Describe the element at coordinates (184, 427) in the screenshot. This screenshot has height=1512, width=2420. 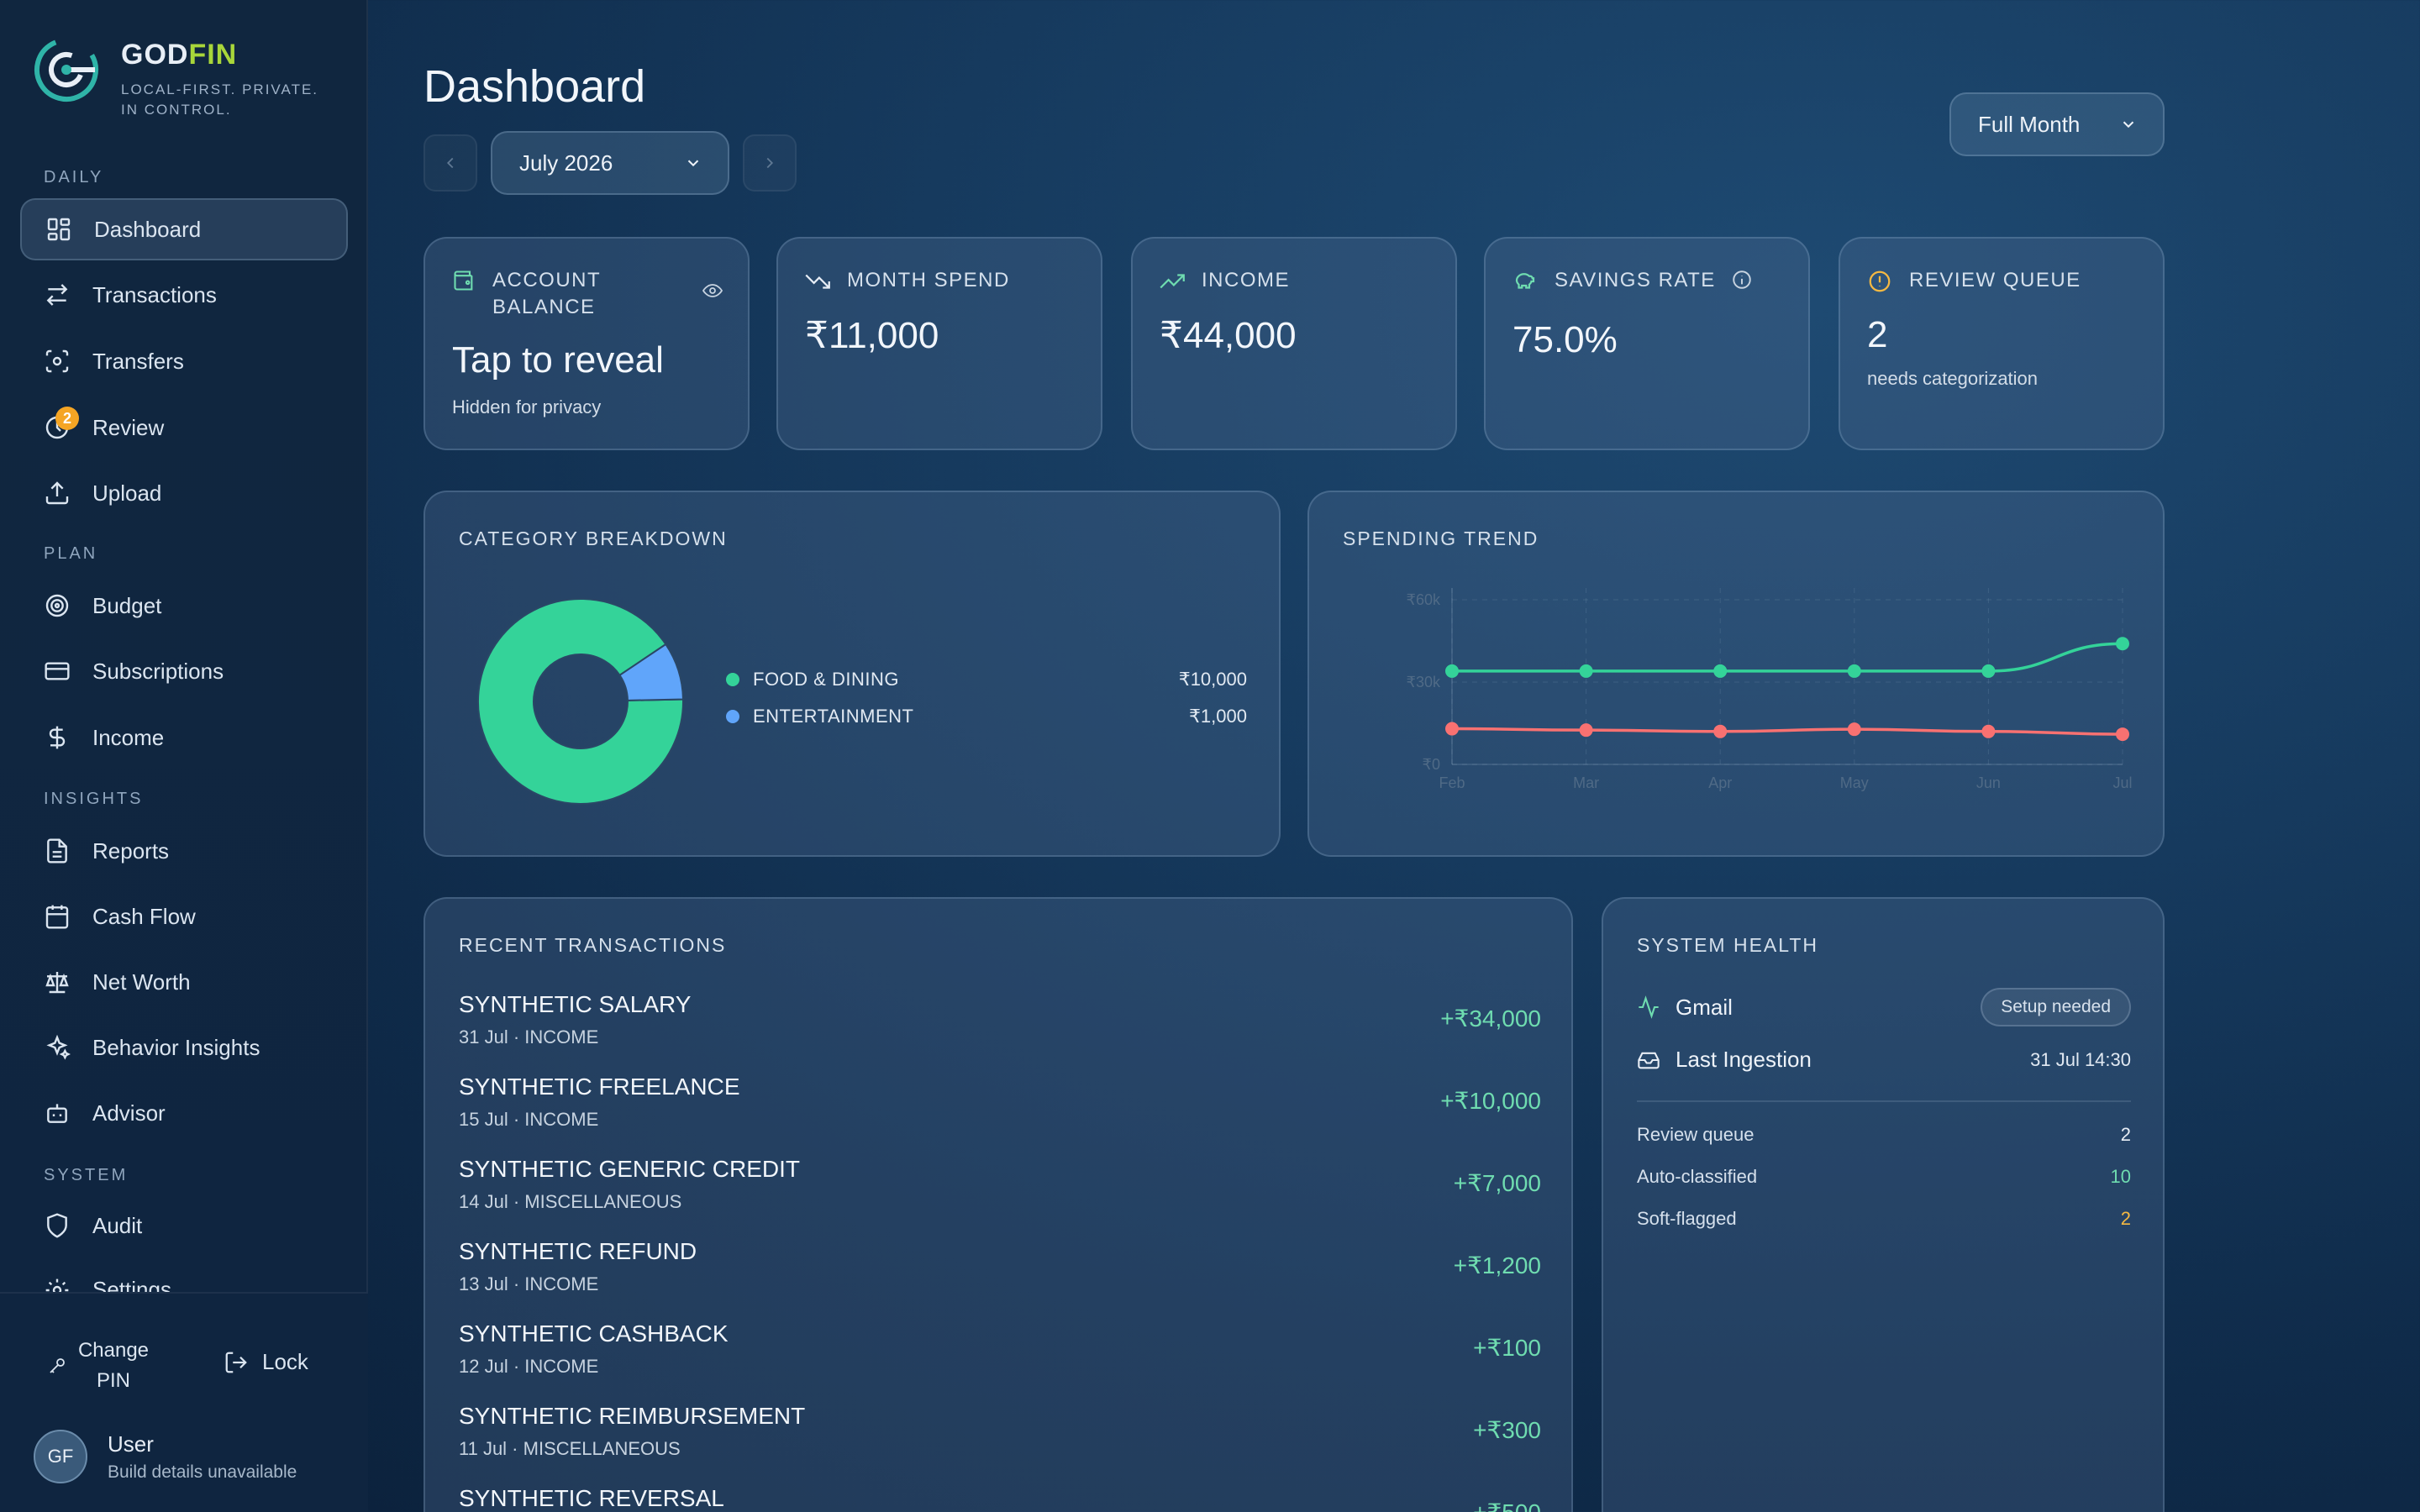
I see `sidebar-item-review: 2 Review` at that location.